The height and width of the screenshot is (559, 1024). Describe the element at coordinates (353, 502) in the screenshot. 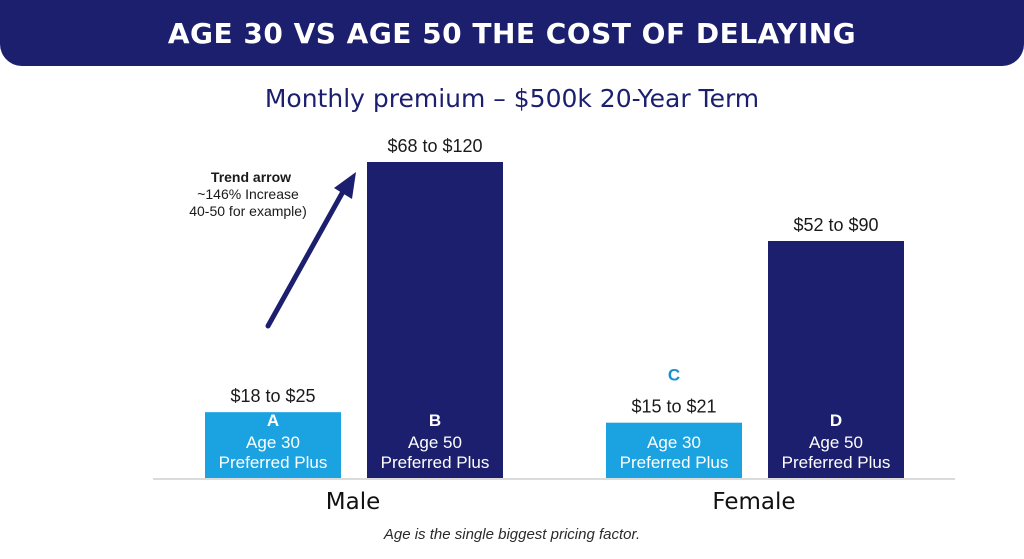

I see `group-label-male: Male` at that location.